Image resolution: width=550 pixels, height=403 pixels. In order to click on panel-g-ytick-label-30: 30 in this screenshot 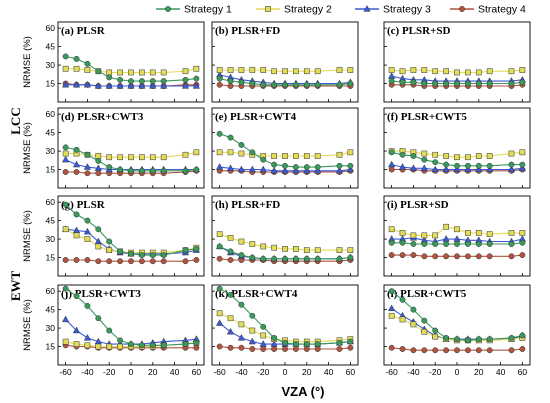, I will do `click(51, 239)`.